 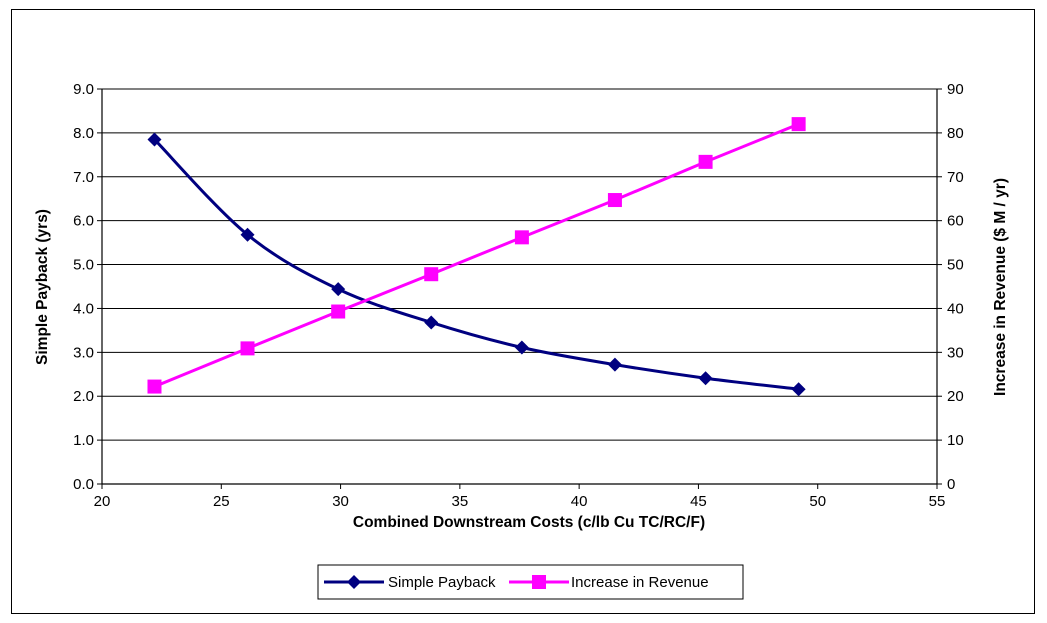 I want to click on legend-label-simple-payback: Simple Payback, so click(x=442, y=582).